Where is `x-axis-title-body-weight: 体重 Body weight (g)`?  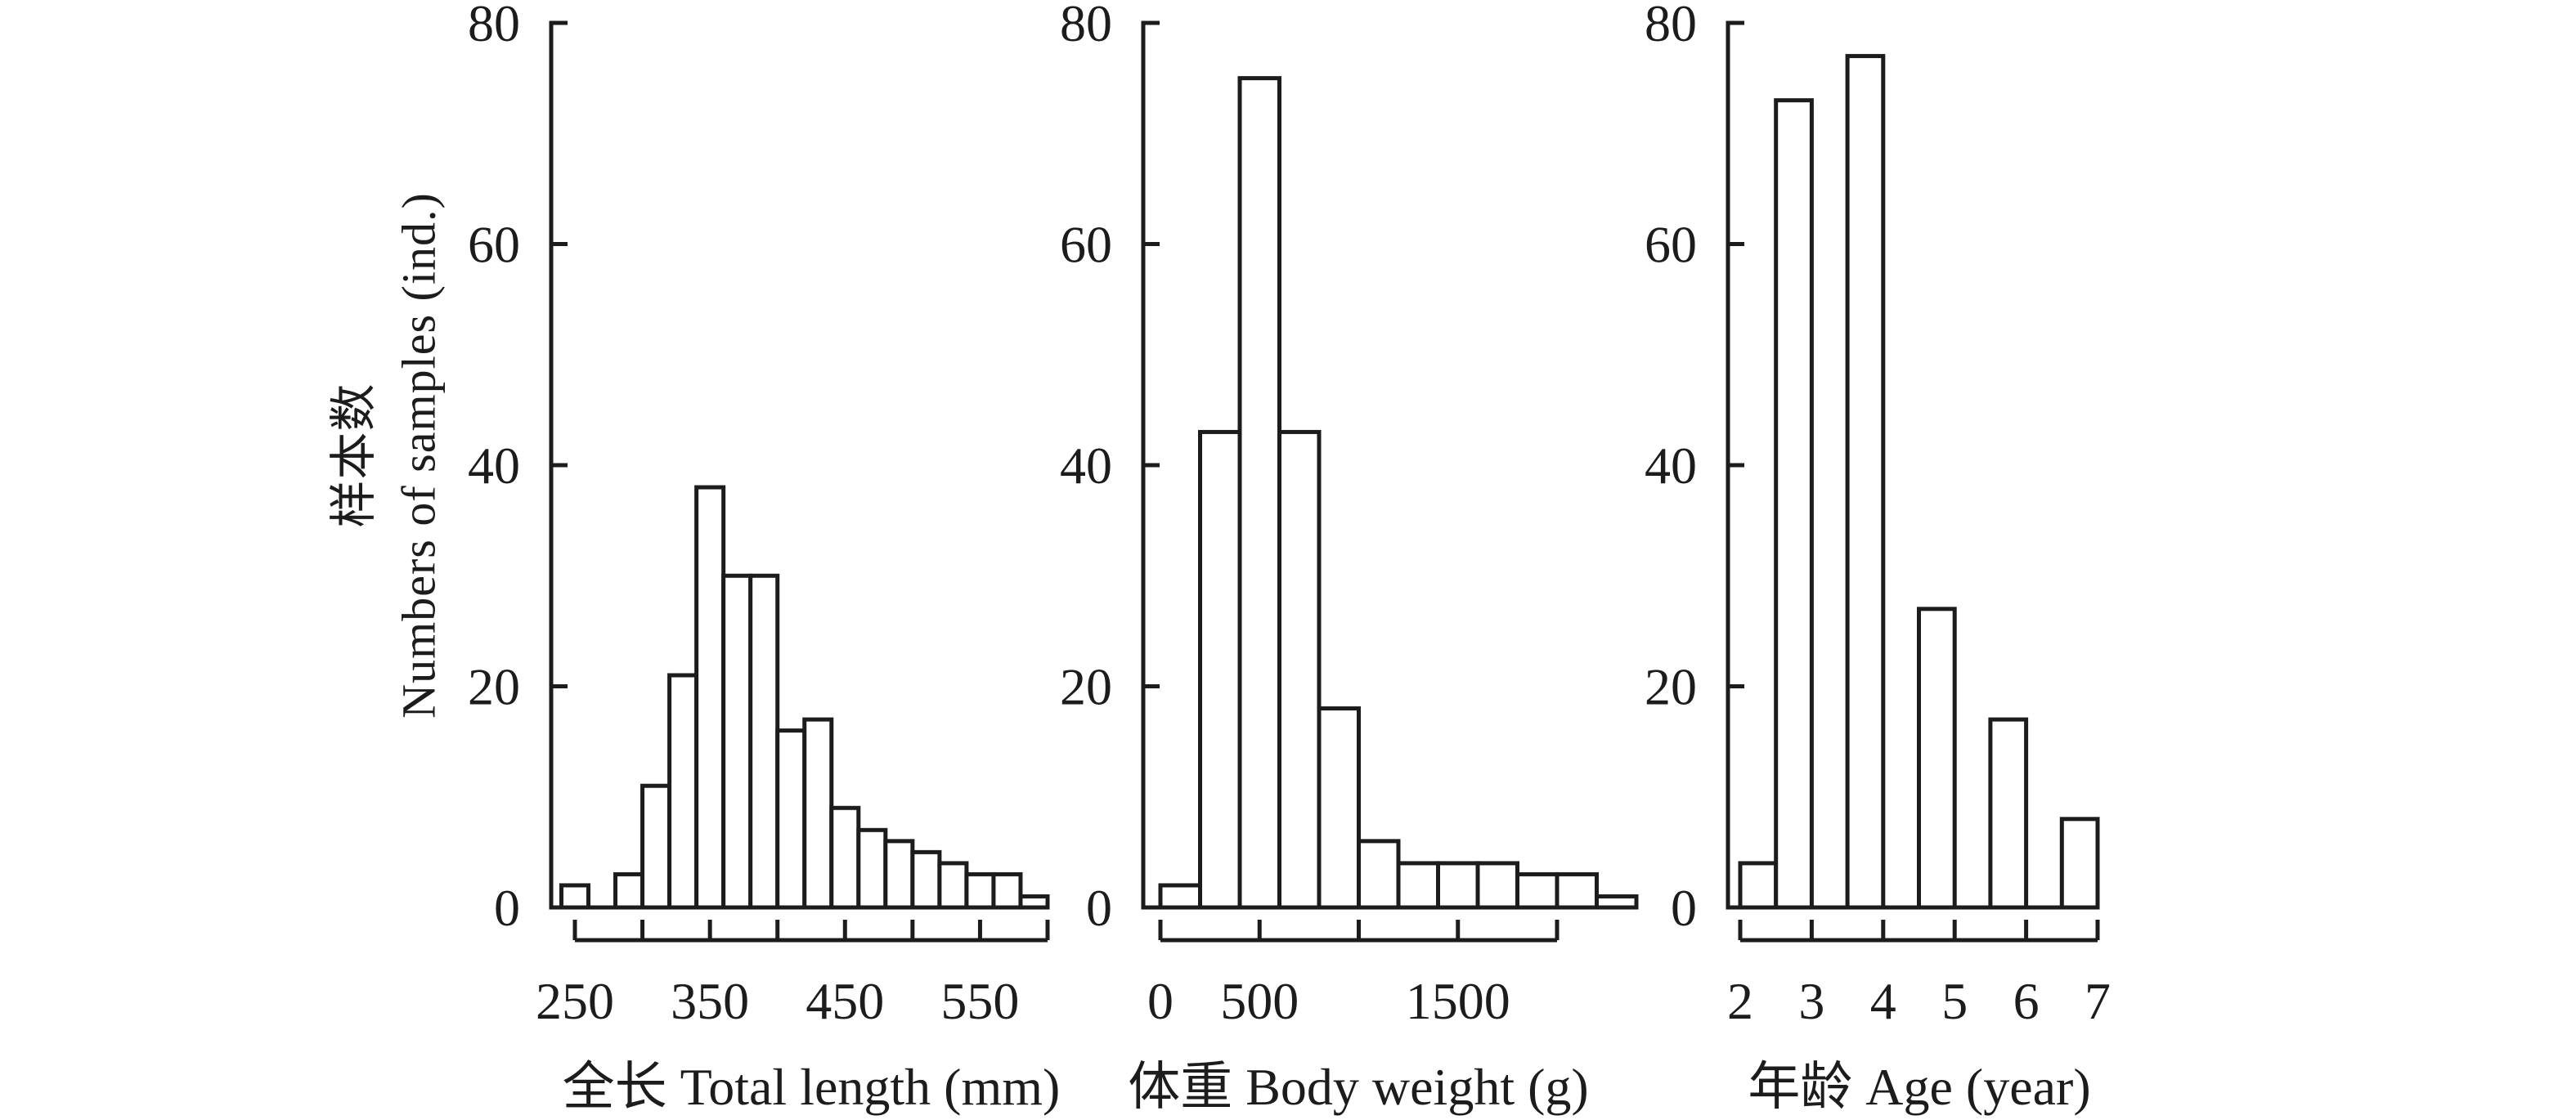 x-axis-title-body-weight: 体重 Body weight (g) is located at coordinates (1358, 1087).